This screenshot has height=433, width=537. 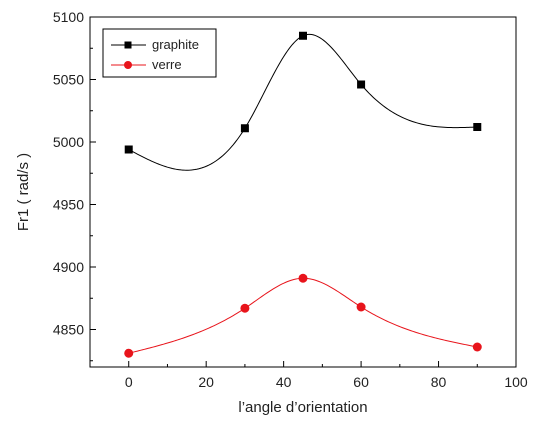 What do you see at coordinates (516, 382) in the screenshot?
I see `x-tick-label: 100` at bounding box center [516, 382].